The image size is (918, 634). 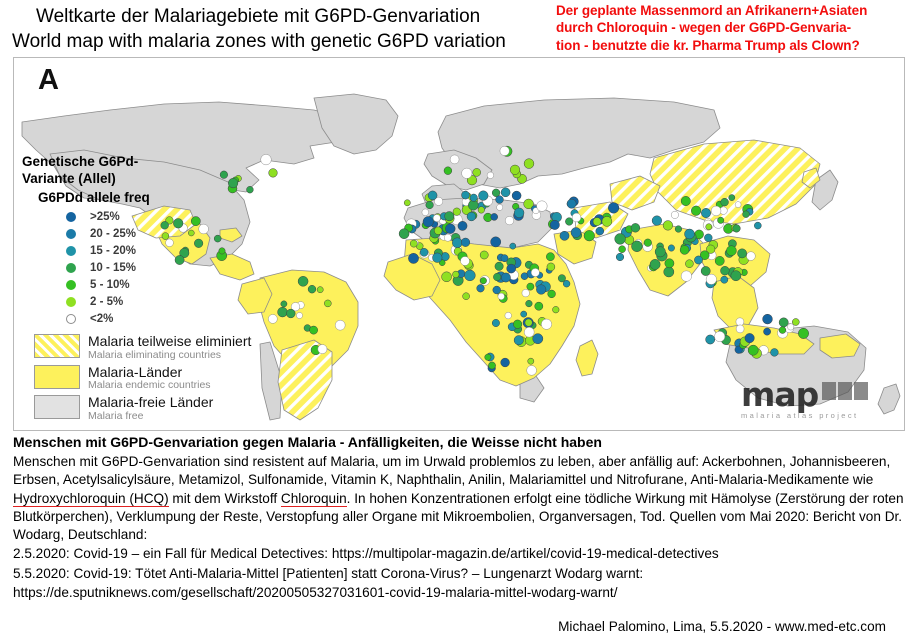 What do you see at coordinates (119, 233) in the screenshot?
I see `legend-class-row: 20 - 25%` at bounding box center [119, 233].